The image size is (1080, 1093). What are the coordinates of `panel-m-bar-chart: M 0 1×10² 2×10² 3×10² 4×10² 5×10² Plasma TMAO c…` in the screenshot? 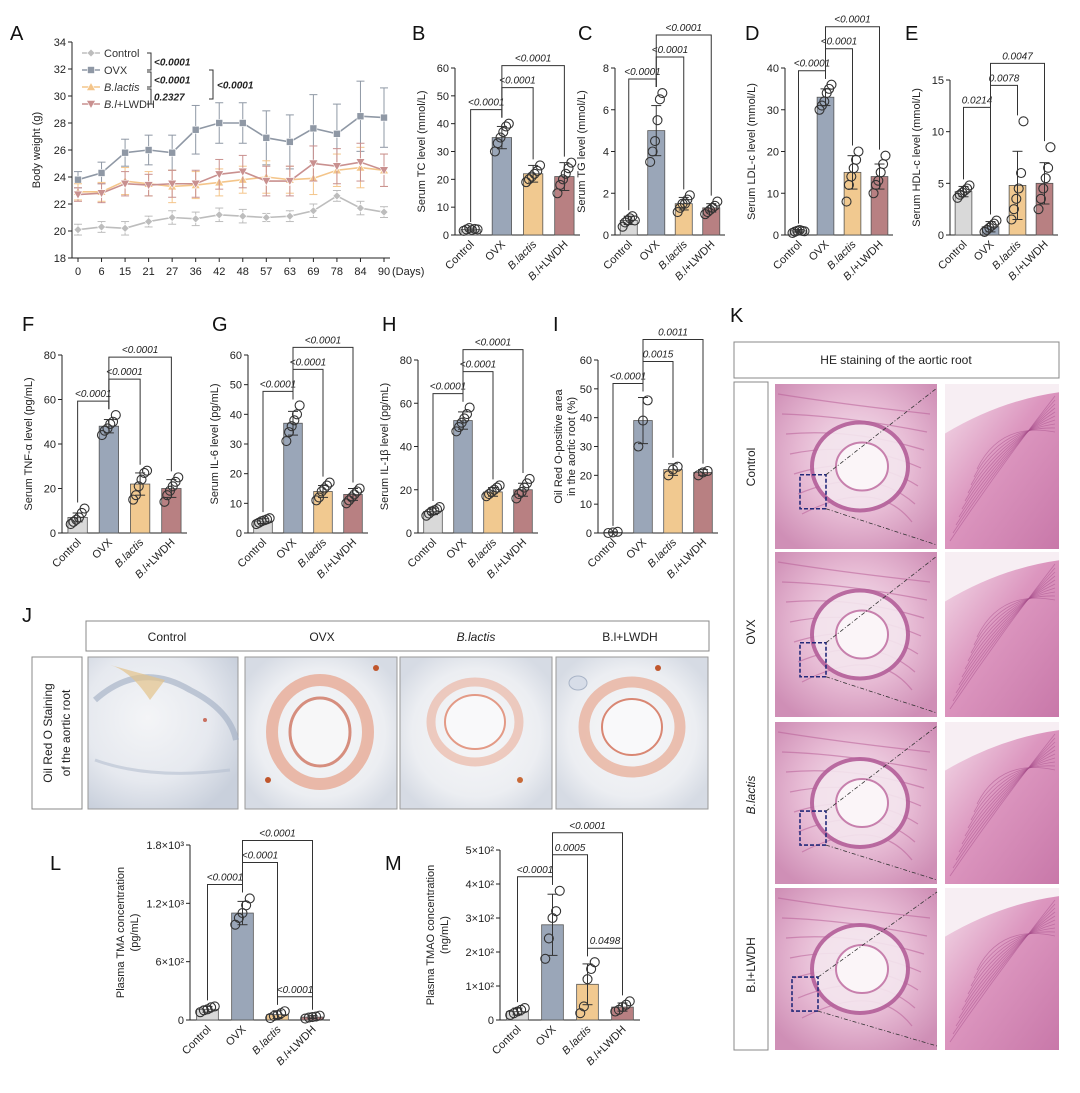 It's located at (512, 944).